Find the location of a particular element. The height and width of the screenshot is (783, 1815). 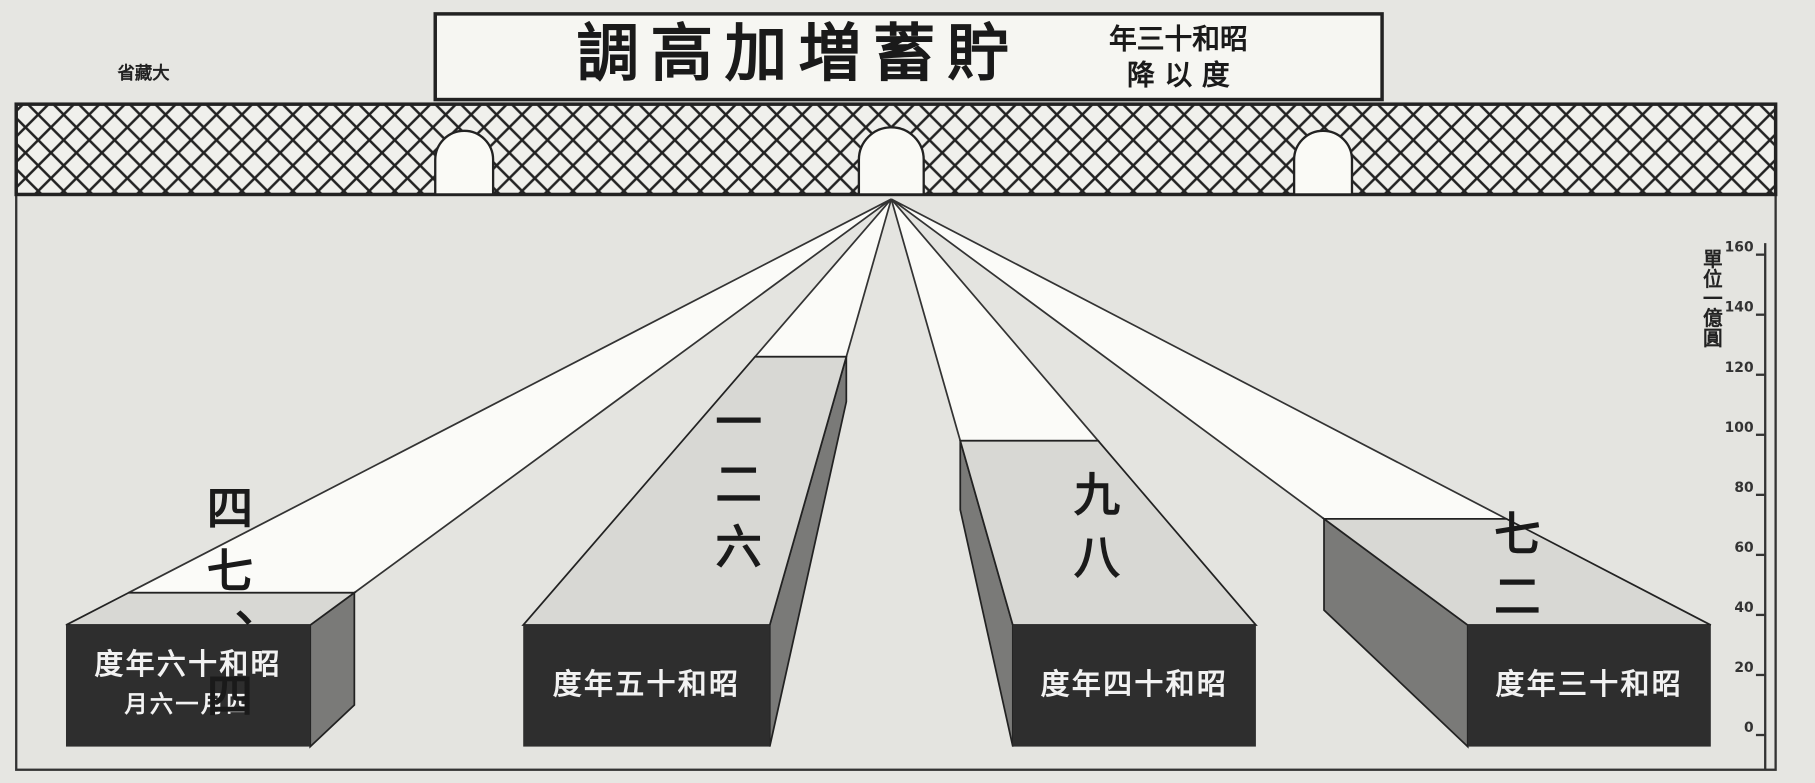

subtitle: 降 以 度 is located at coordinates (1178, 74).